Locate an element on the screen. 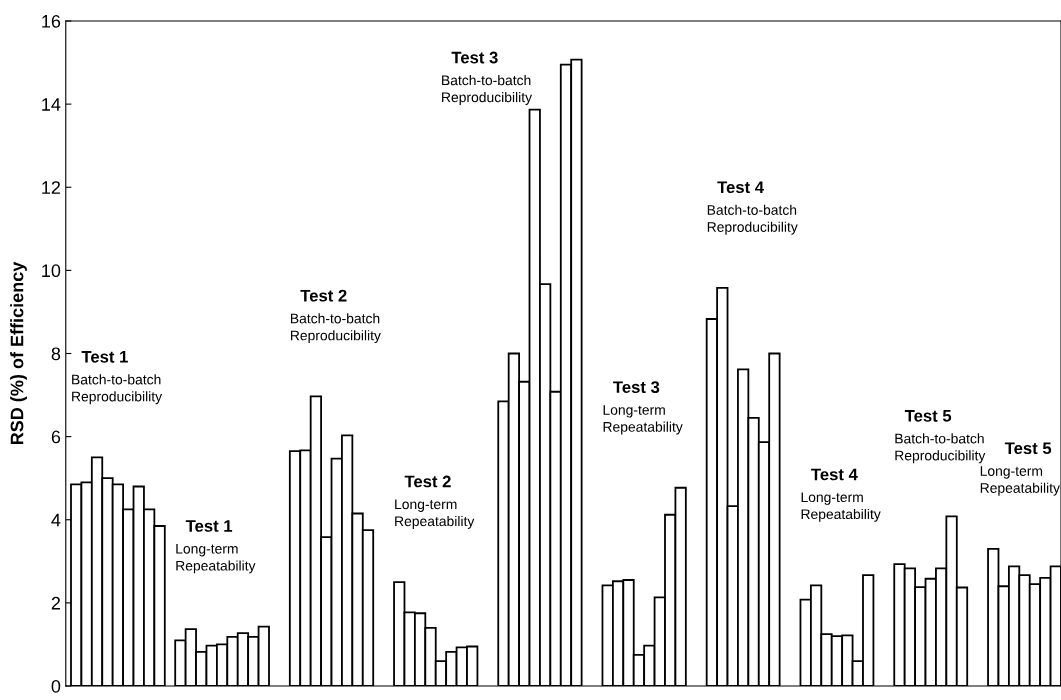  y-tick-label: 10 is located at coordinates (51, 271).